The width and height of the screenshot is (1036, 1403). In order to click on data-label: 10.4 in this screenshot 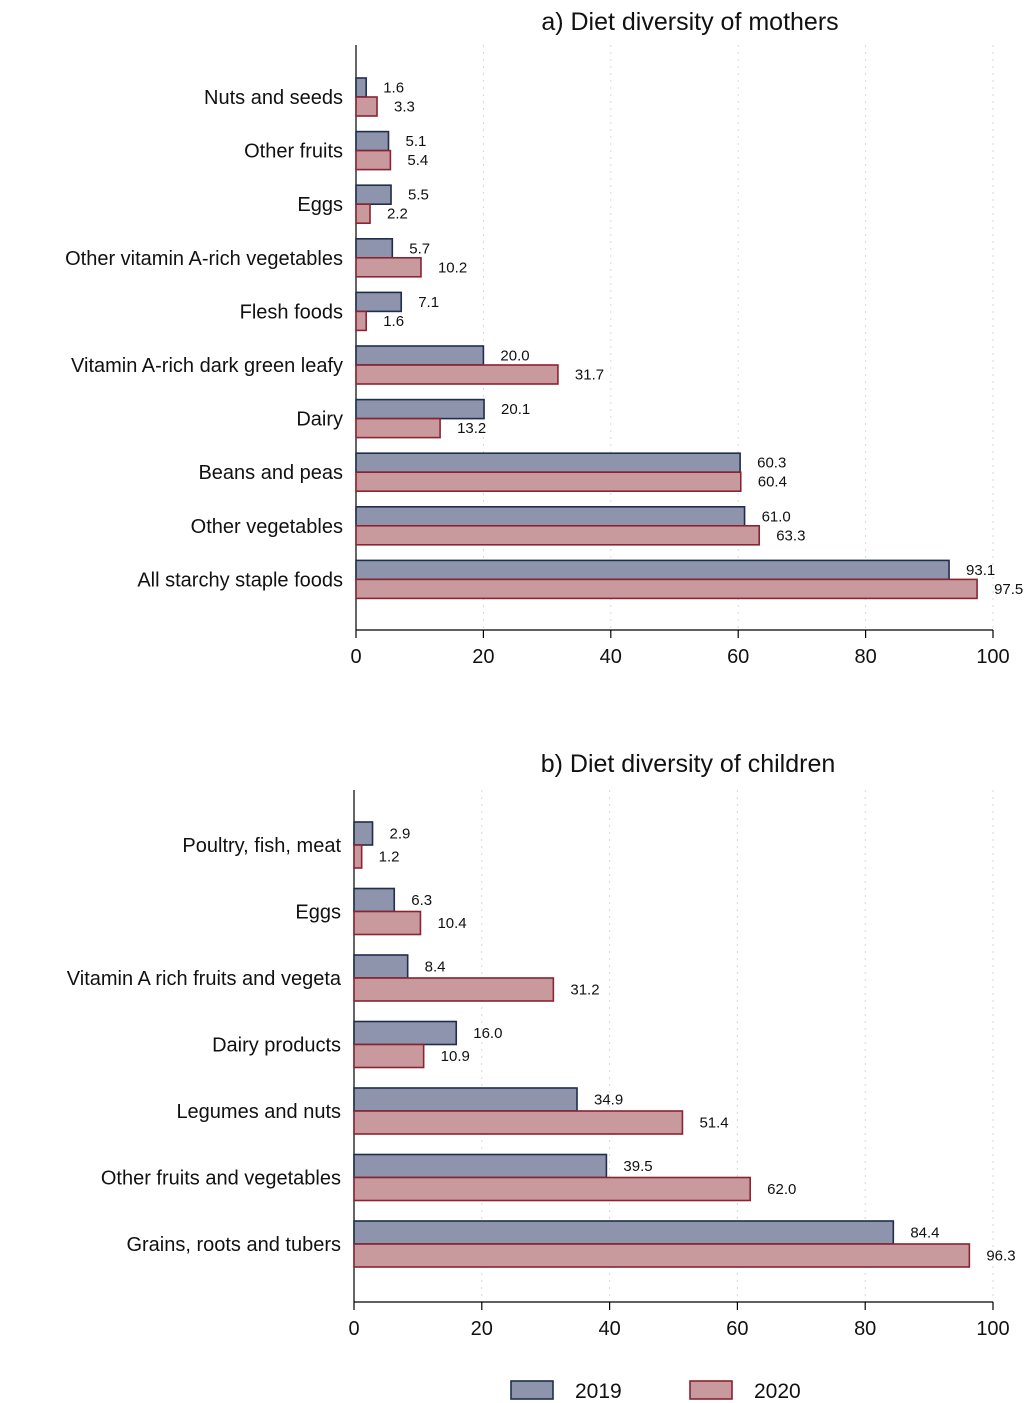, I will do `click(451, 923)`.